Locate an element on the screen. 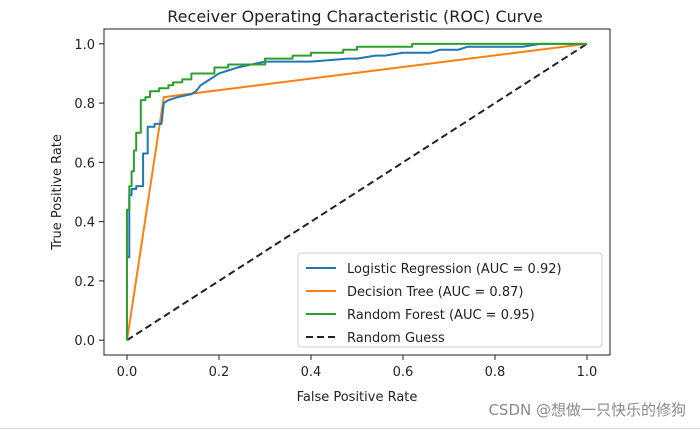 The height and width of the screenshot is (430, 700). y-tick-label: 0.6 is located at coordinates (84, 163).